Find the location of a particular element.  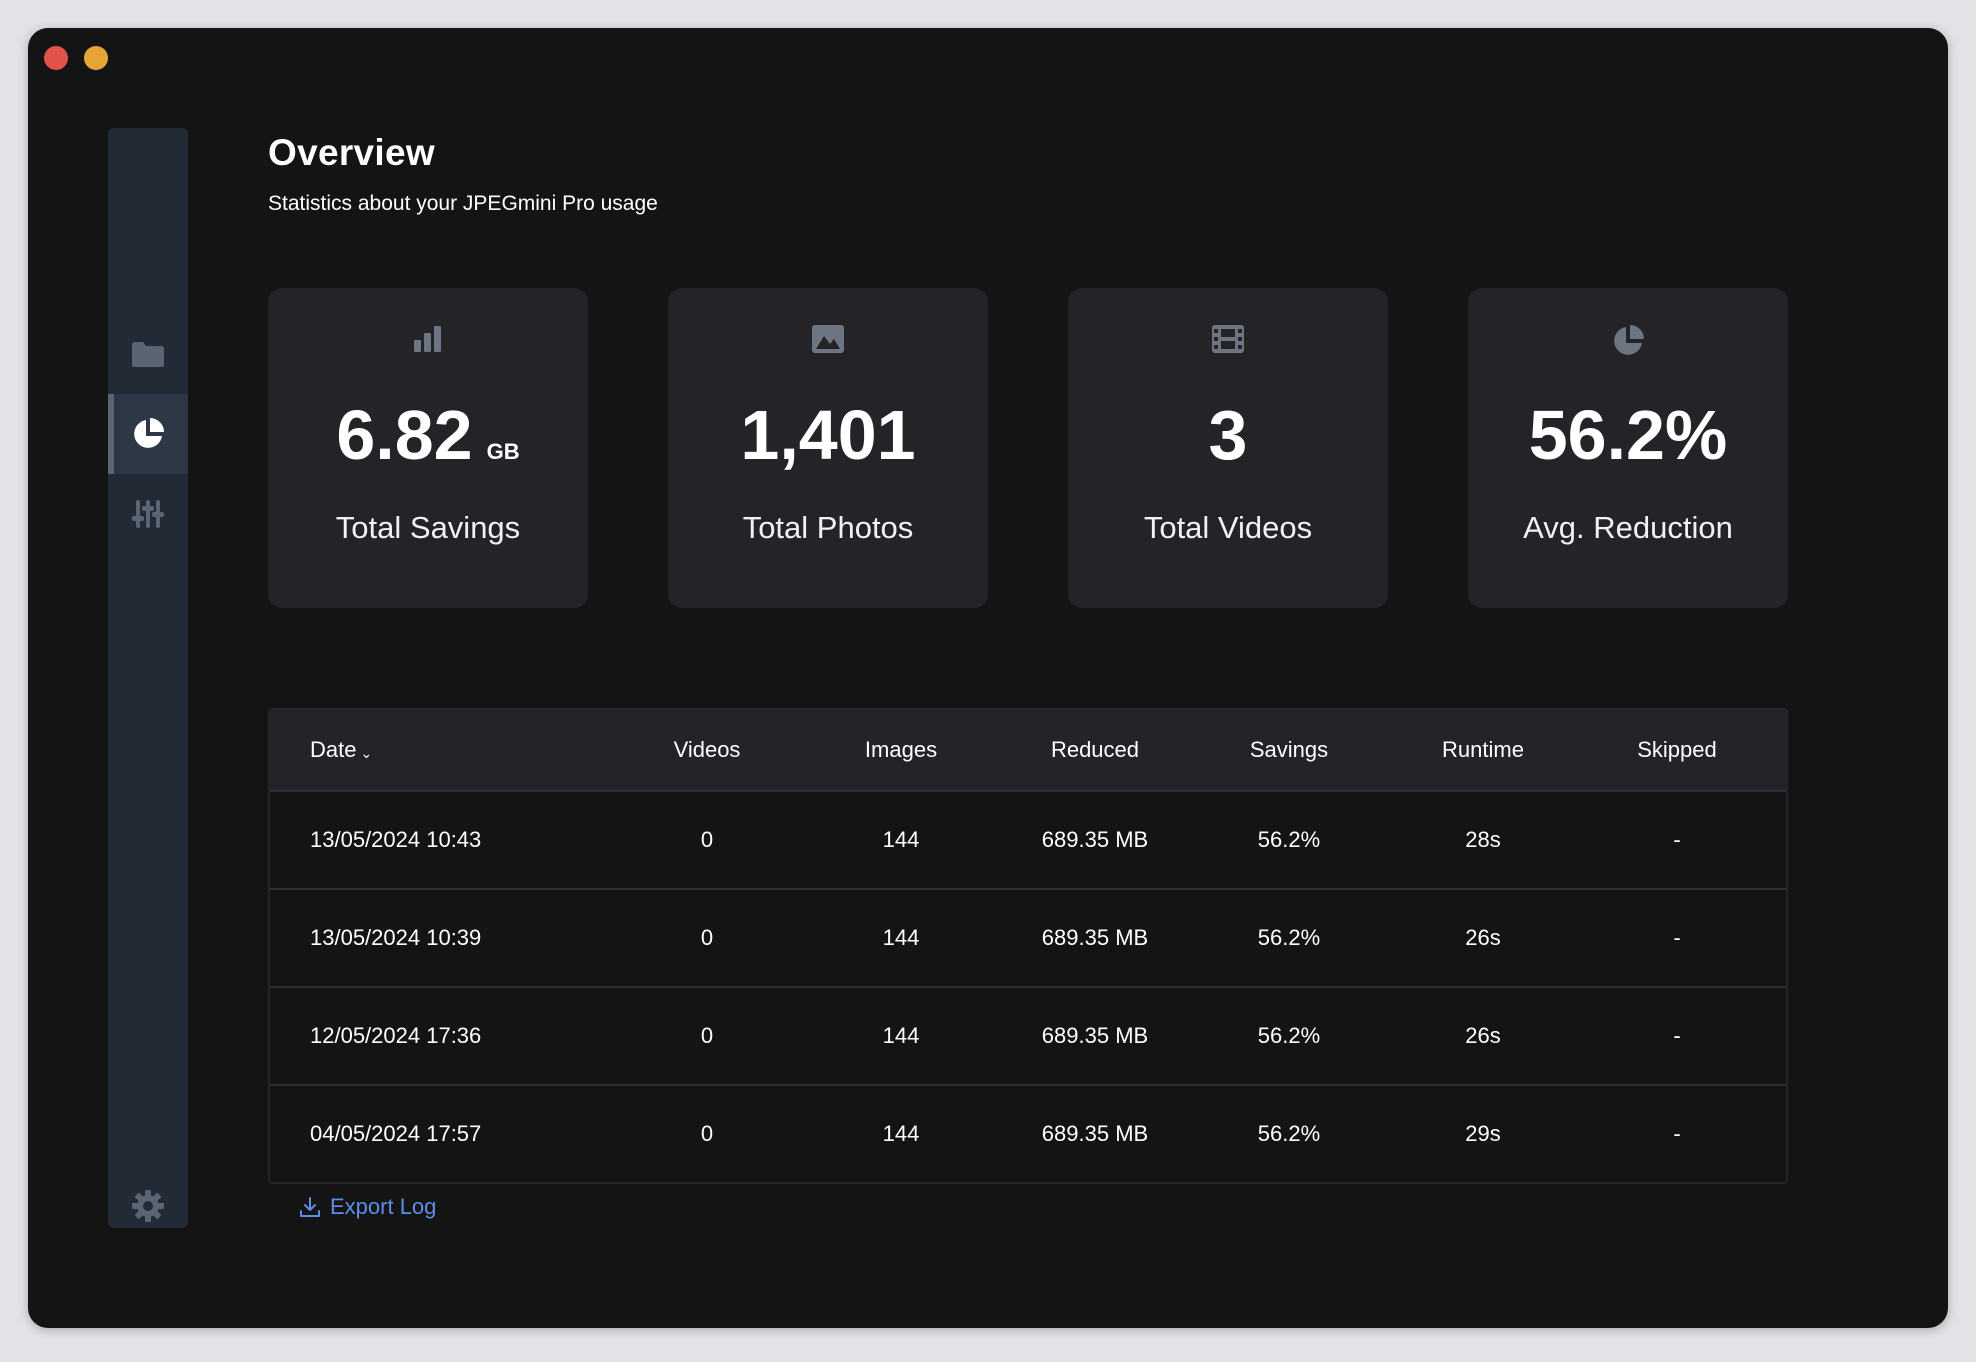

stat-value: 56.2% is located at coordinates (1628, 435).